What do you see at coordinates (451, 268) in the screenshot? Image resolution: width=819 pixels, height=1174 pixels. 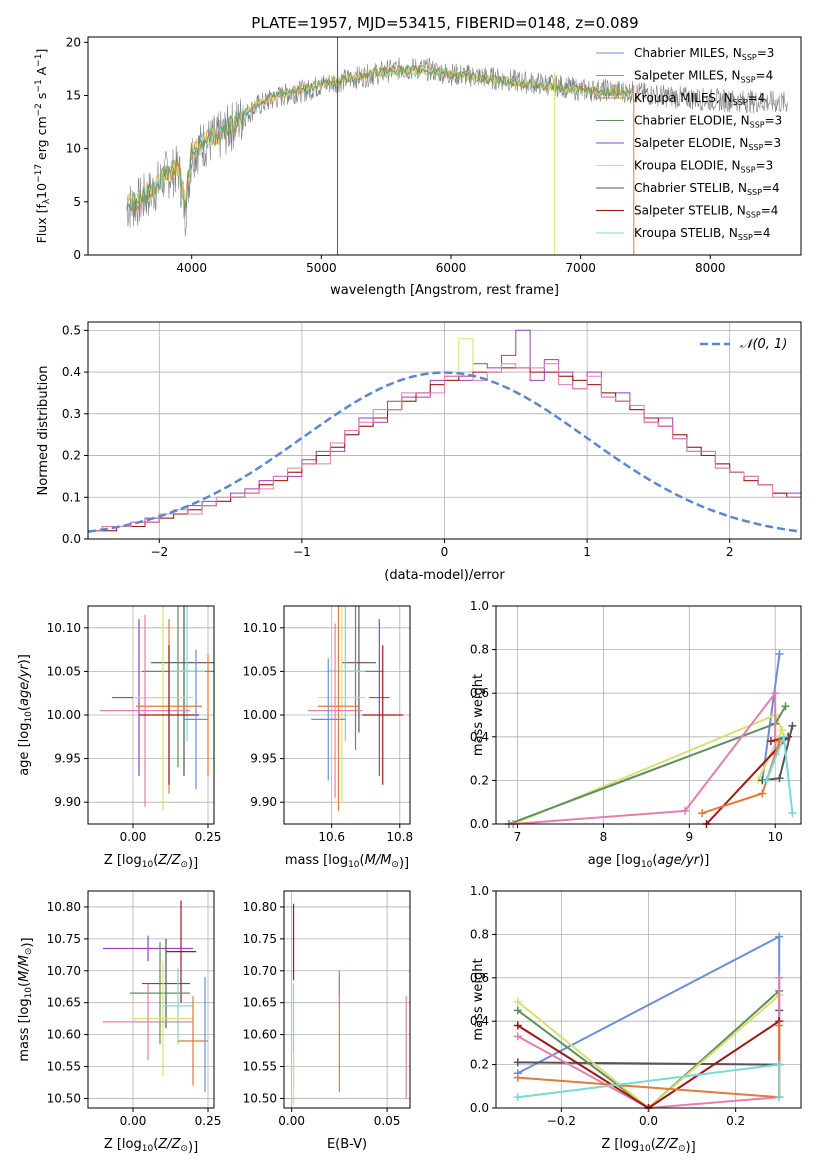 I see `x-tick-label: 6000` at bounding box center [451, 268].